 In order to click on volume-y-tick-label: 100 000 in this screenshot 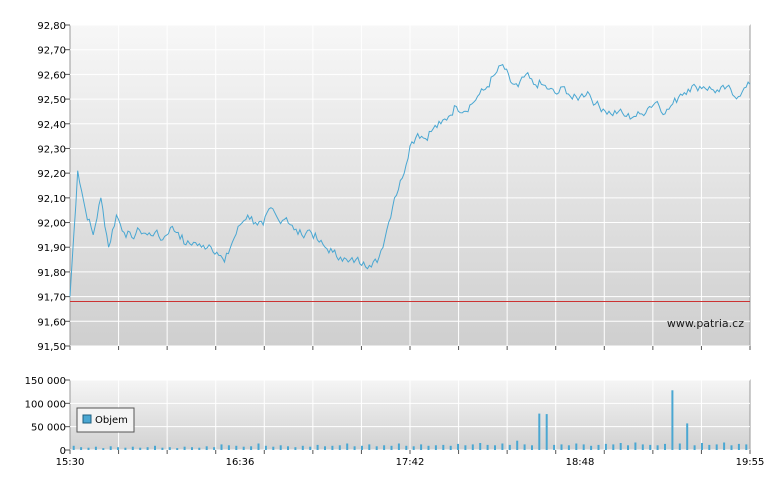, I will do `click(45, 404)`.